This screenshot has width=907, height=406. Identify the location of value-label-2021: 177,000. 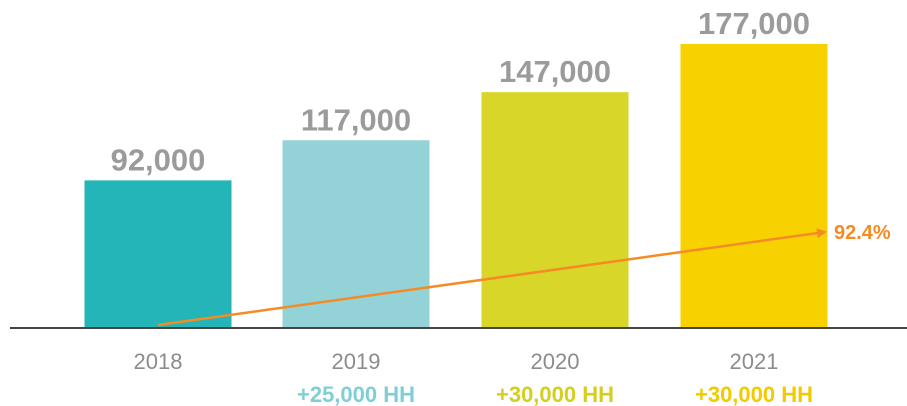
(754, 23).